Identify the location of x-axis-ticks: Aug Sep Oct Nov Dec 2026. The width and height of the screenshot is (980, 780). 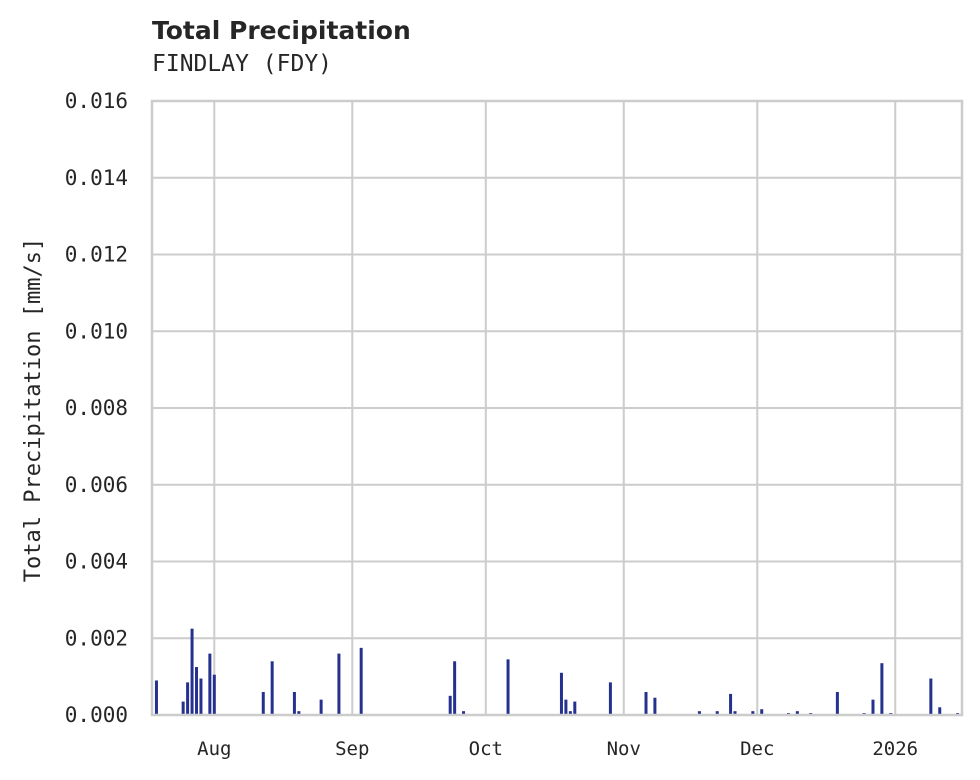
(557, 749).